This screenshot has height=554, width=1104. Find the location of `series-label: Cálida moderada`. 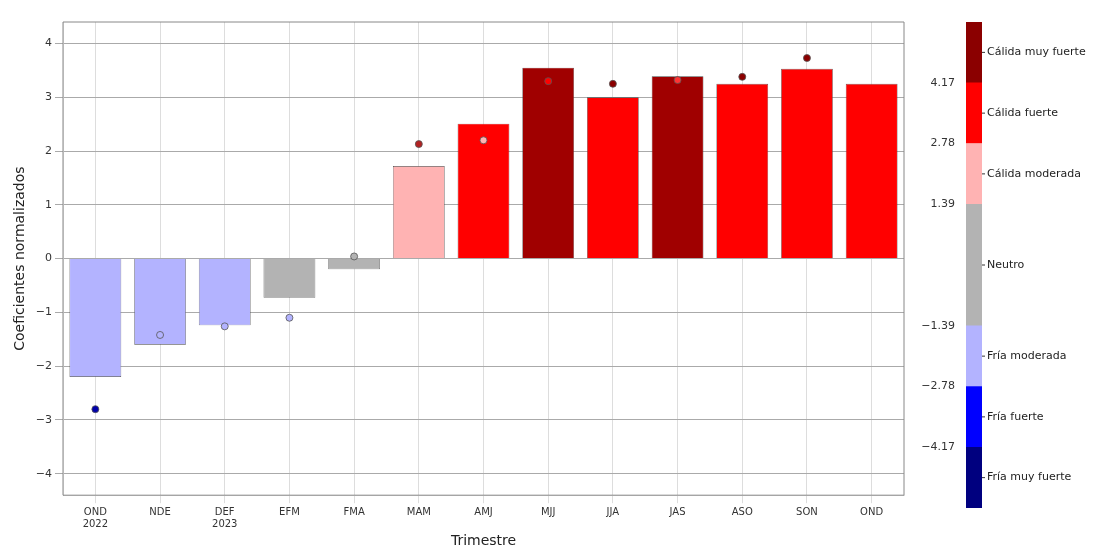

series-label: Cálida moderada is located at coordinates (1034, 173).